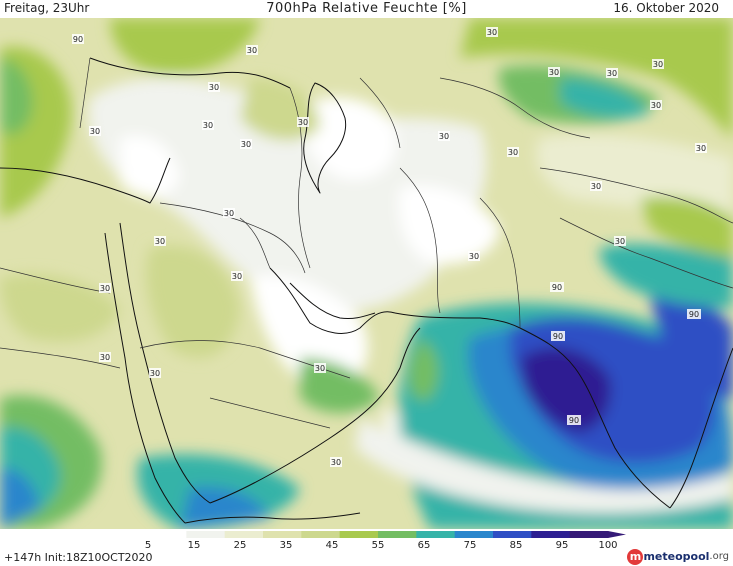 Image resolution: width=733 pixels, height=566 pixels. What do you see at coordinates (332, 544) in the screenshot?
I see `colorbar-tick-label: 45` at bounding box center [332, 544].